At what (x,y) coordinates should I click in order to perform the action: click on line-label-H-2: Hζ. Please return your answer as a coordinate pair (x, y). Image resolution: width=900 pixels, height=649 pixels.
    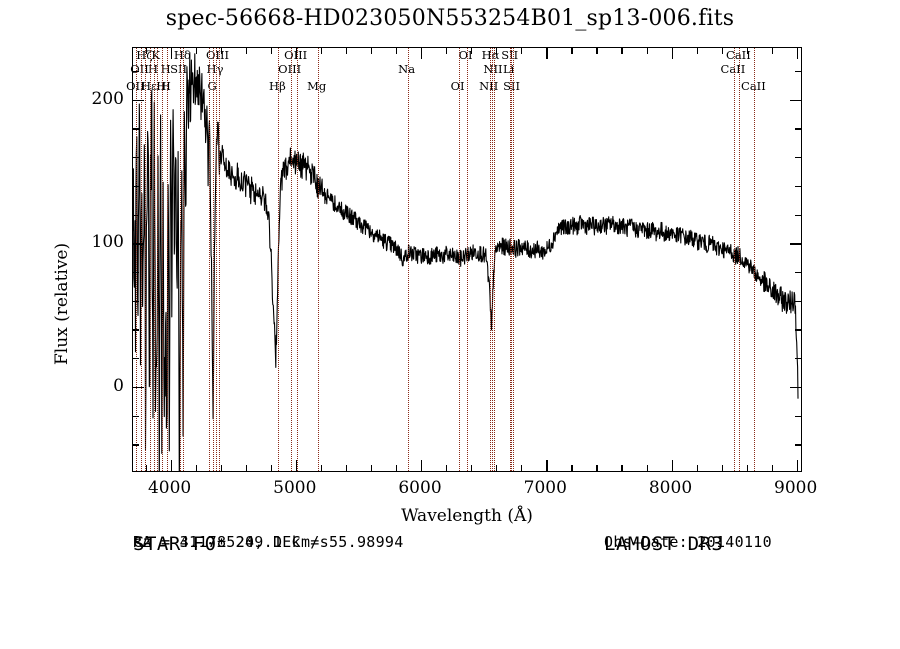
    Looking at the image, I should click on (144, 55).